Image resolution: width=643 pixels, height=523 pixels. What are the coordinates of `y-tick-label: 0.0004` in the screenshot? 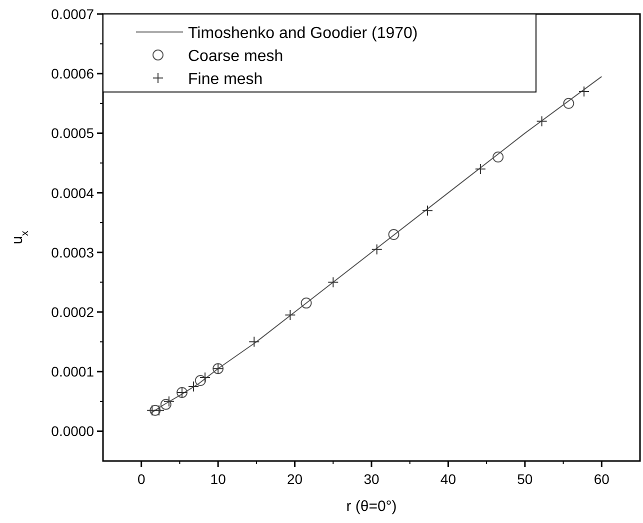 It's located at (72, 192).